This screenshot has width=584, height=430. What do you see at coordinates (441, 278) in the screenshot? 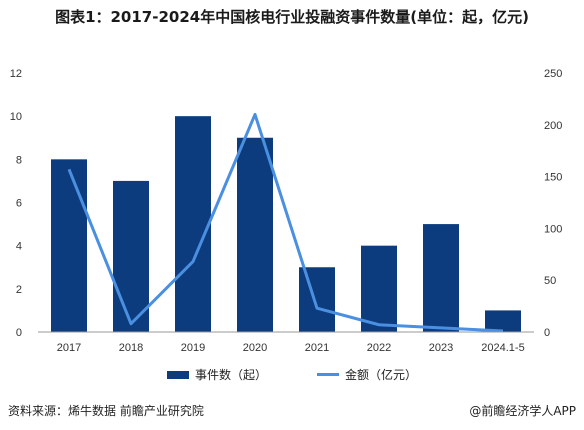
I see `bar-2023` at bounding box center [441, 278].